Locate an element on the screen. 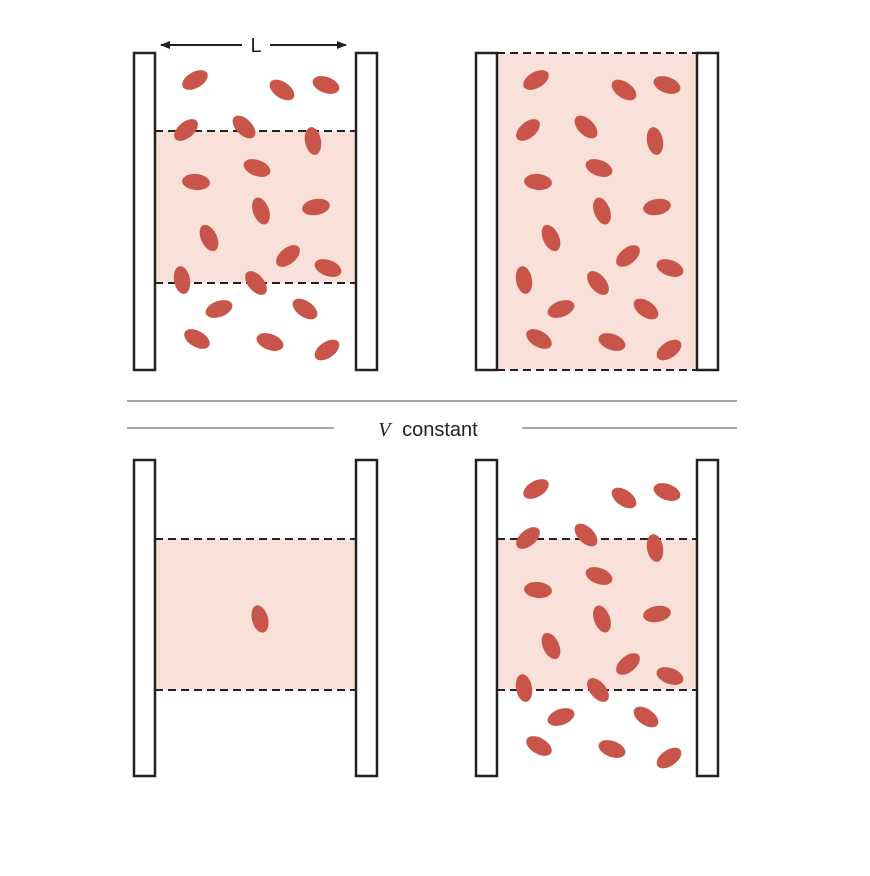 This screenshot has width=870, height=876. panel-bottom-right is located at coordinates (597, 618).